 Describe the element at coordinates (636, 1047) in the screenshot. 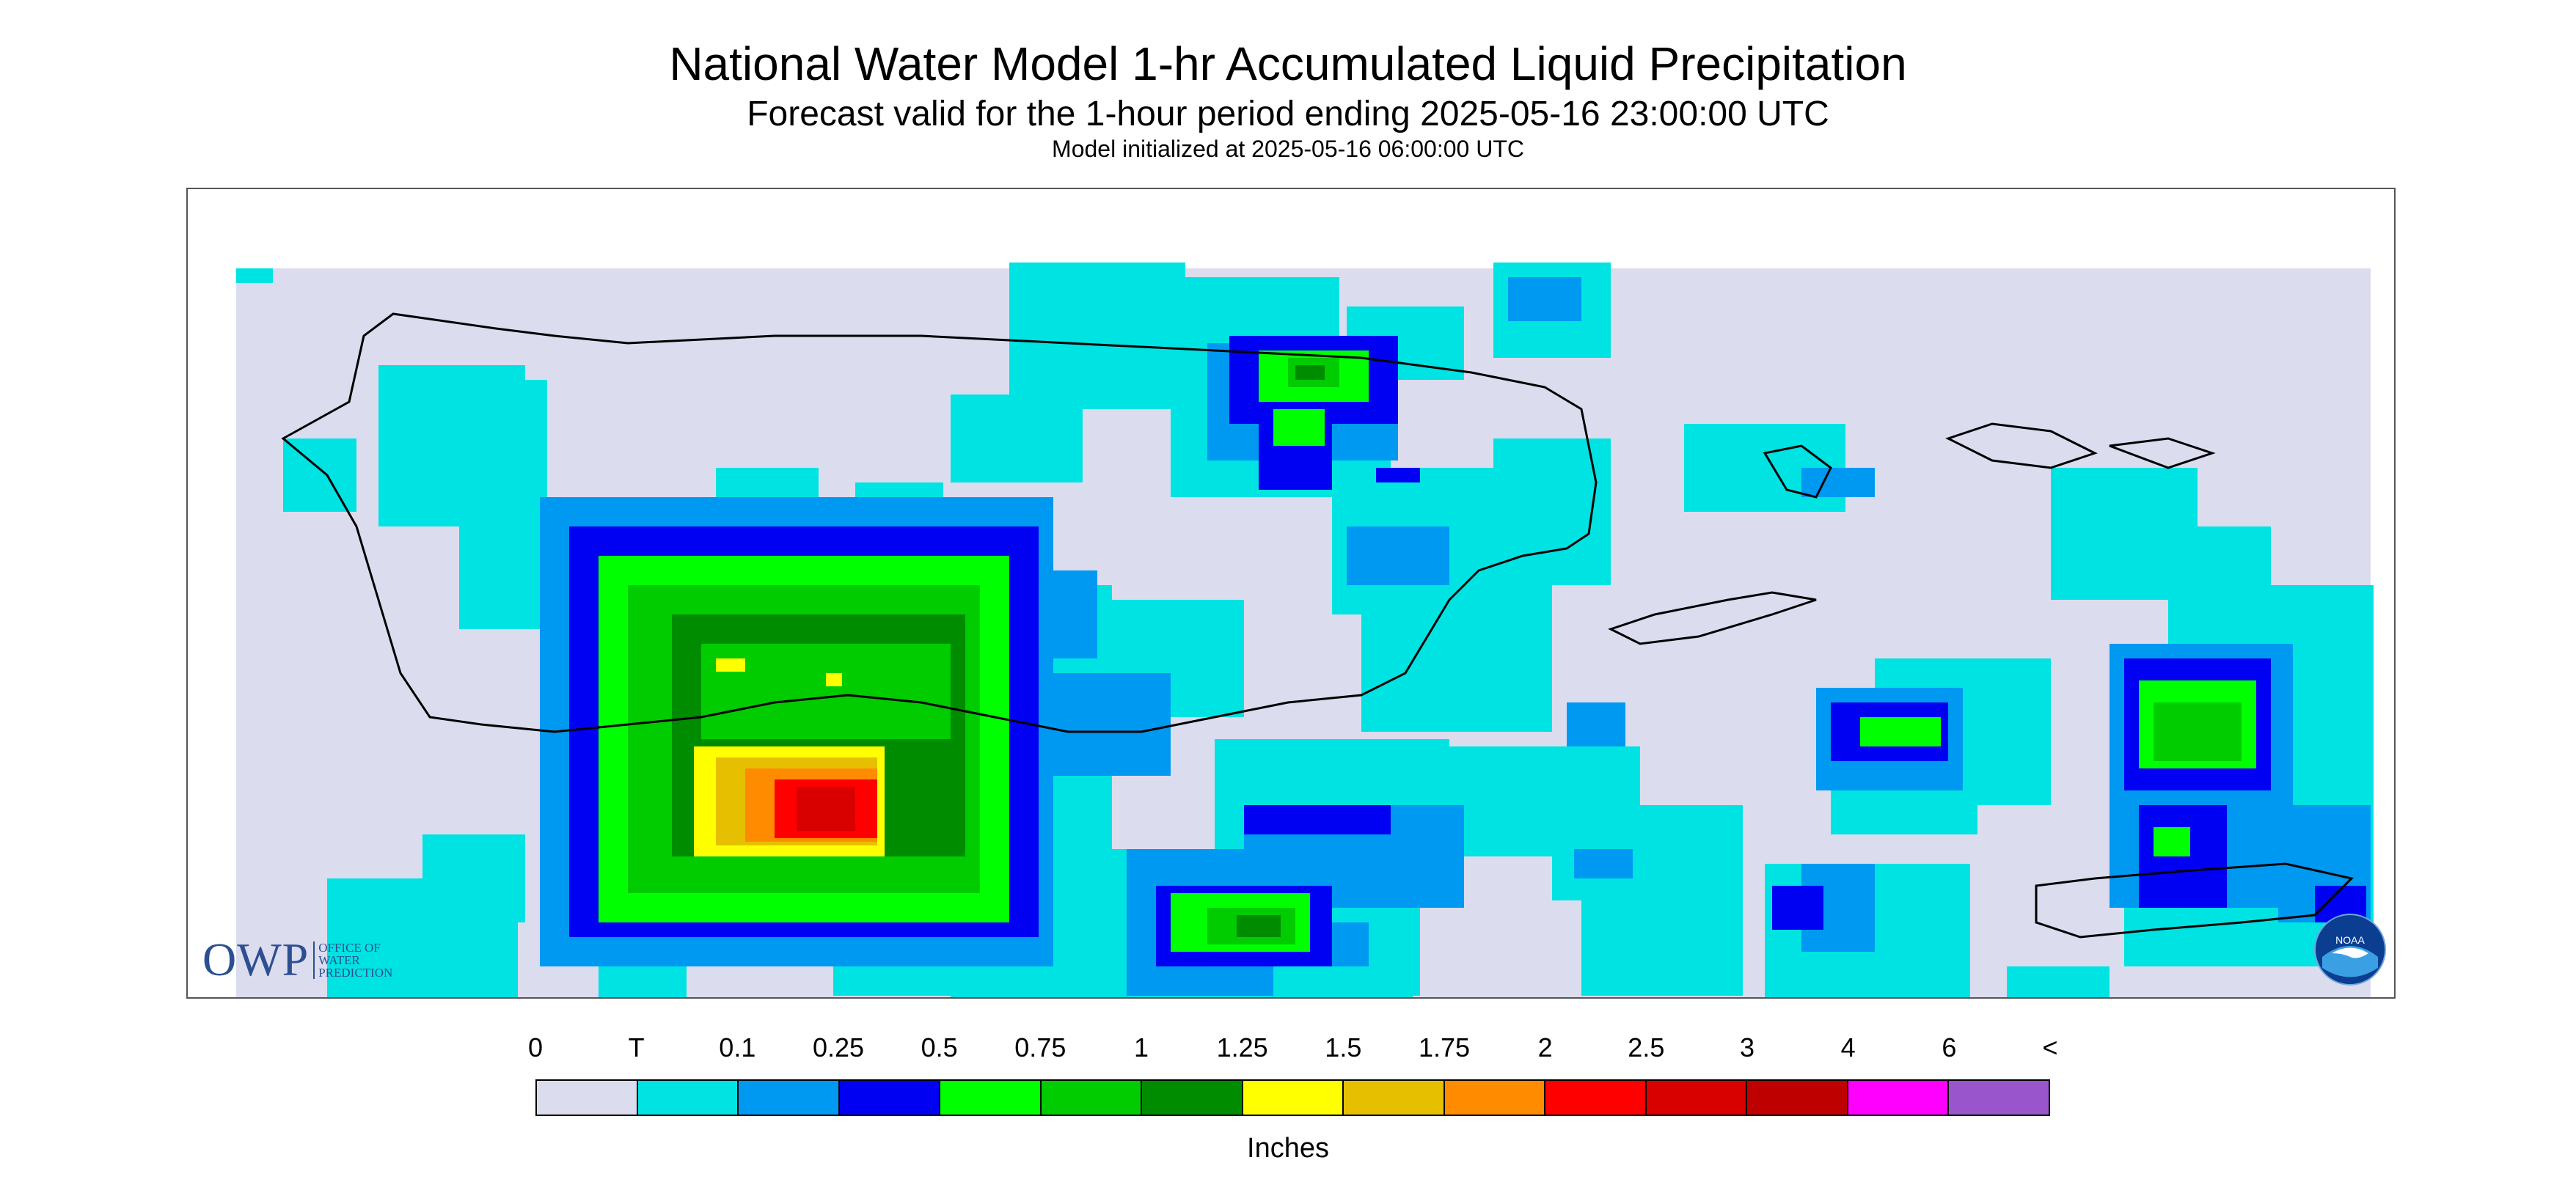

I see `legend-tick-label: T` at that location.